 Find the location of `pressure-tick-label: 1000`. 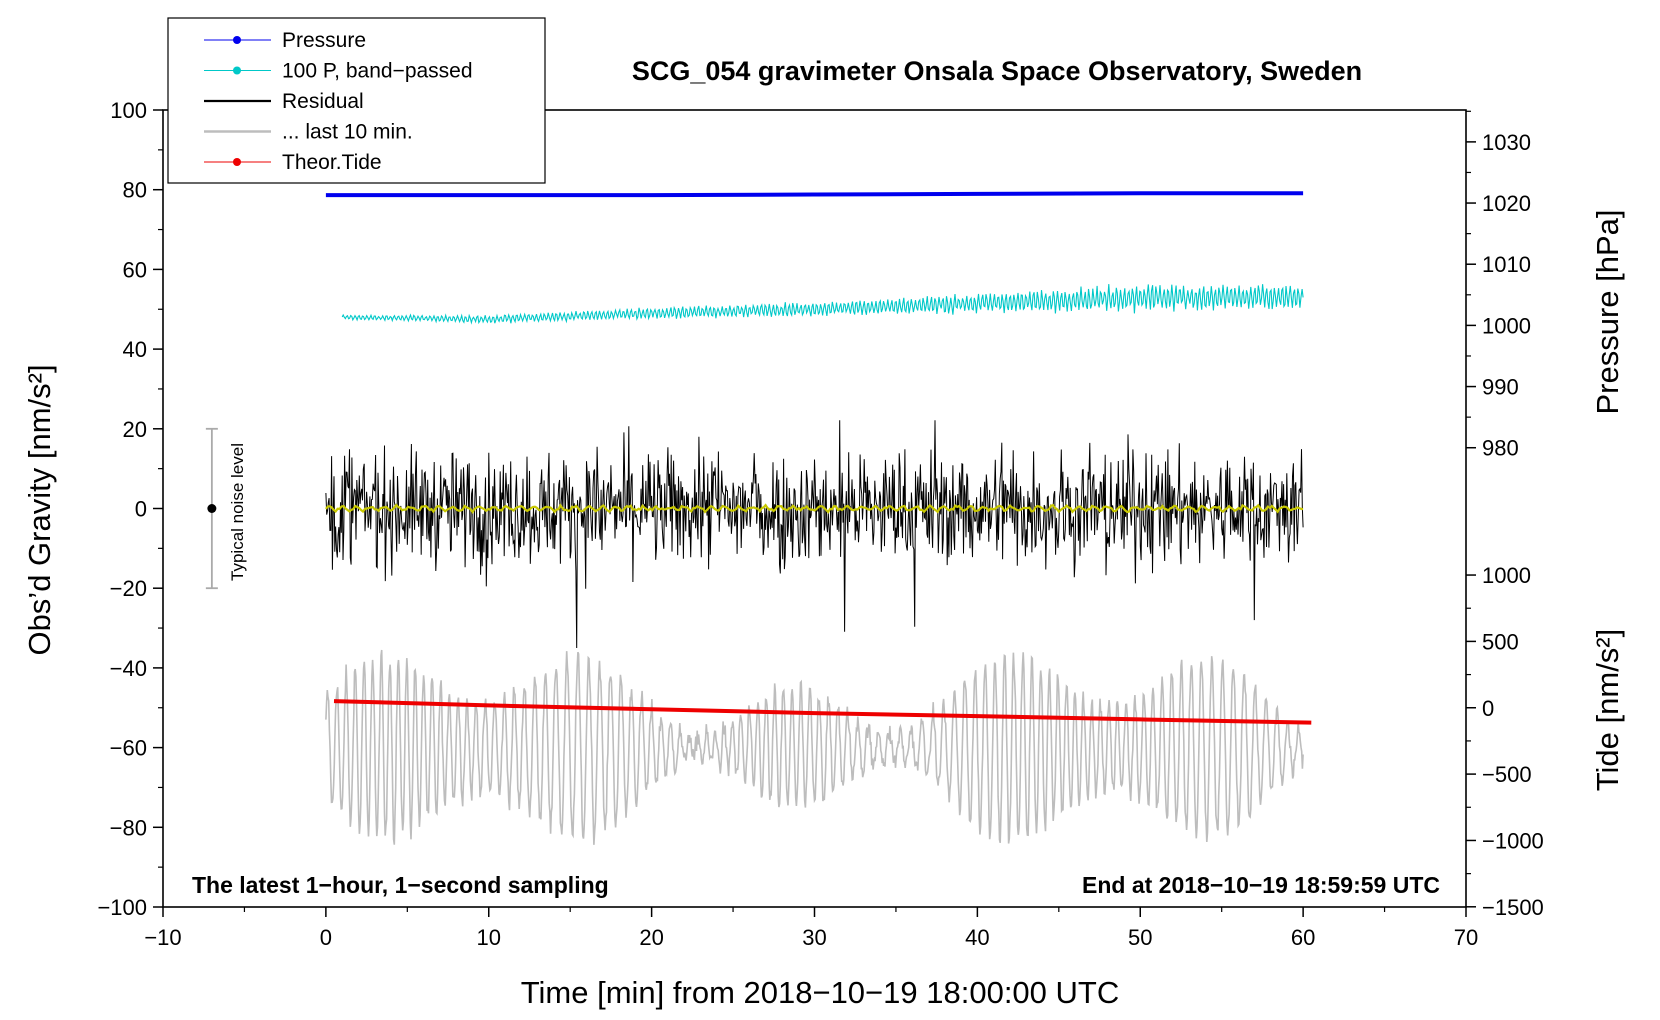

pressure-tick-label: 1000 is located at coordinates (1506, 325).